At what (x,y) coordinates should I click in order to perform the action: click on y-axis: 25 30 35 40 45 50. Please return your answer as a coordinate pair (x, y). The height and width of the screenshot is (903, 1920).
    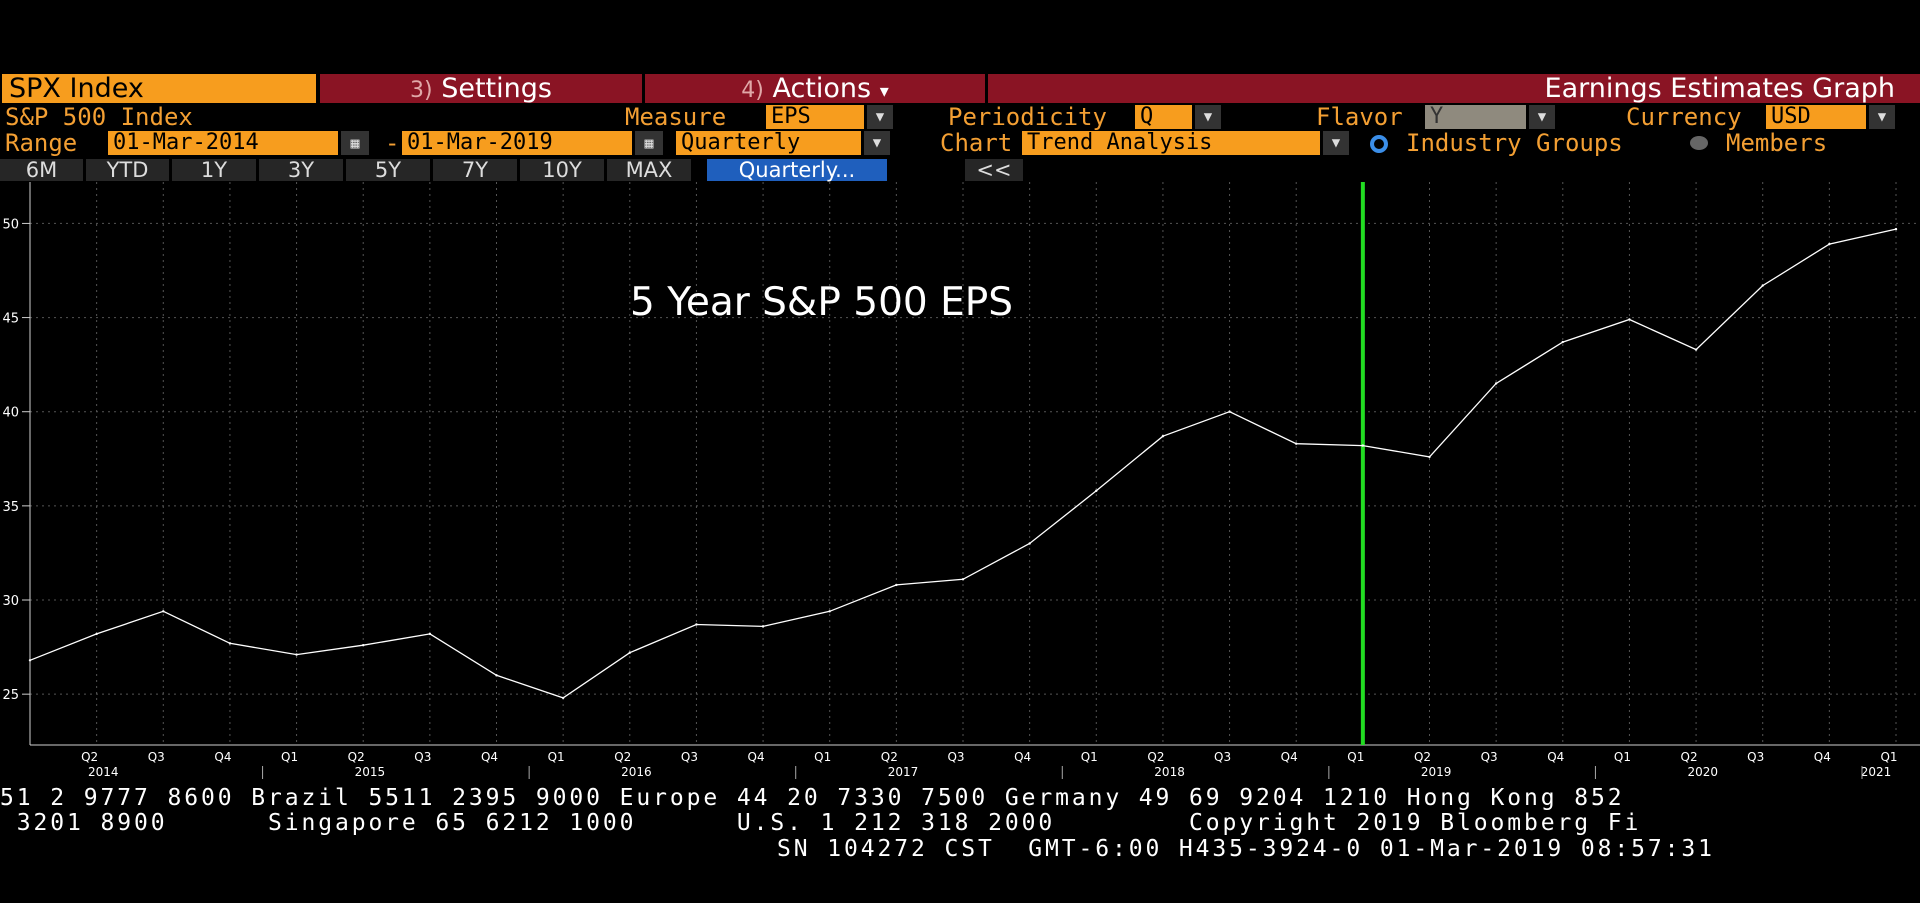
    Looking at the image, I should click on (16, 463).